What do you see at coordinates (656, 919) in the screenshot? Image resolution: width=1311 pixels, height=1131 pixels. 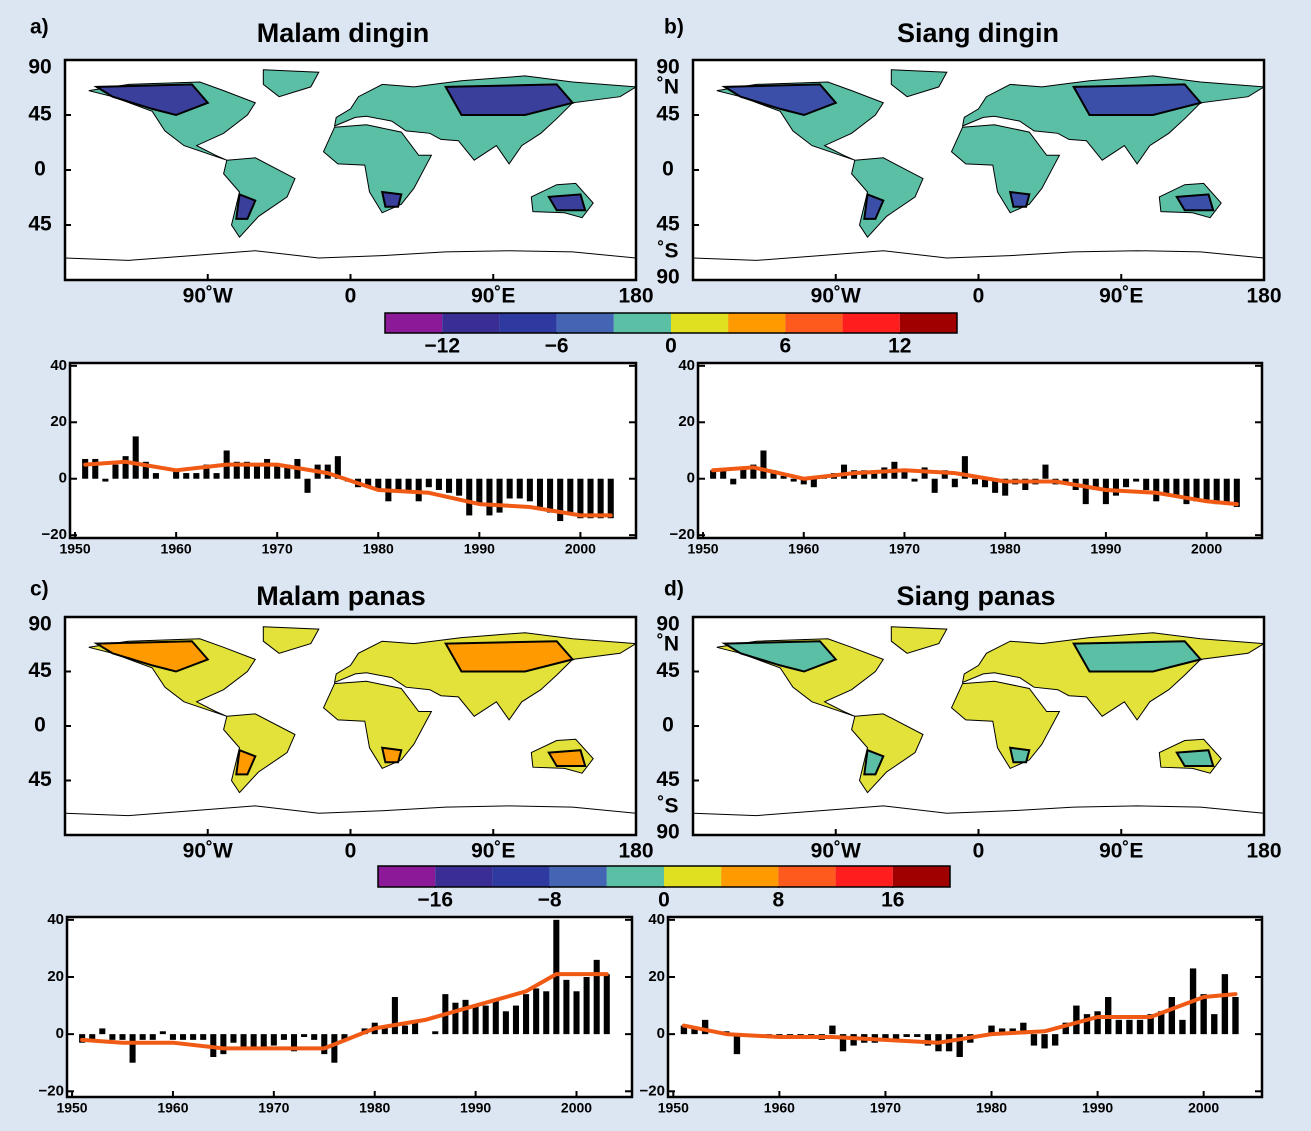 I see `y-tick-label: 40` at bounding box center [656, 919].